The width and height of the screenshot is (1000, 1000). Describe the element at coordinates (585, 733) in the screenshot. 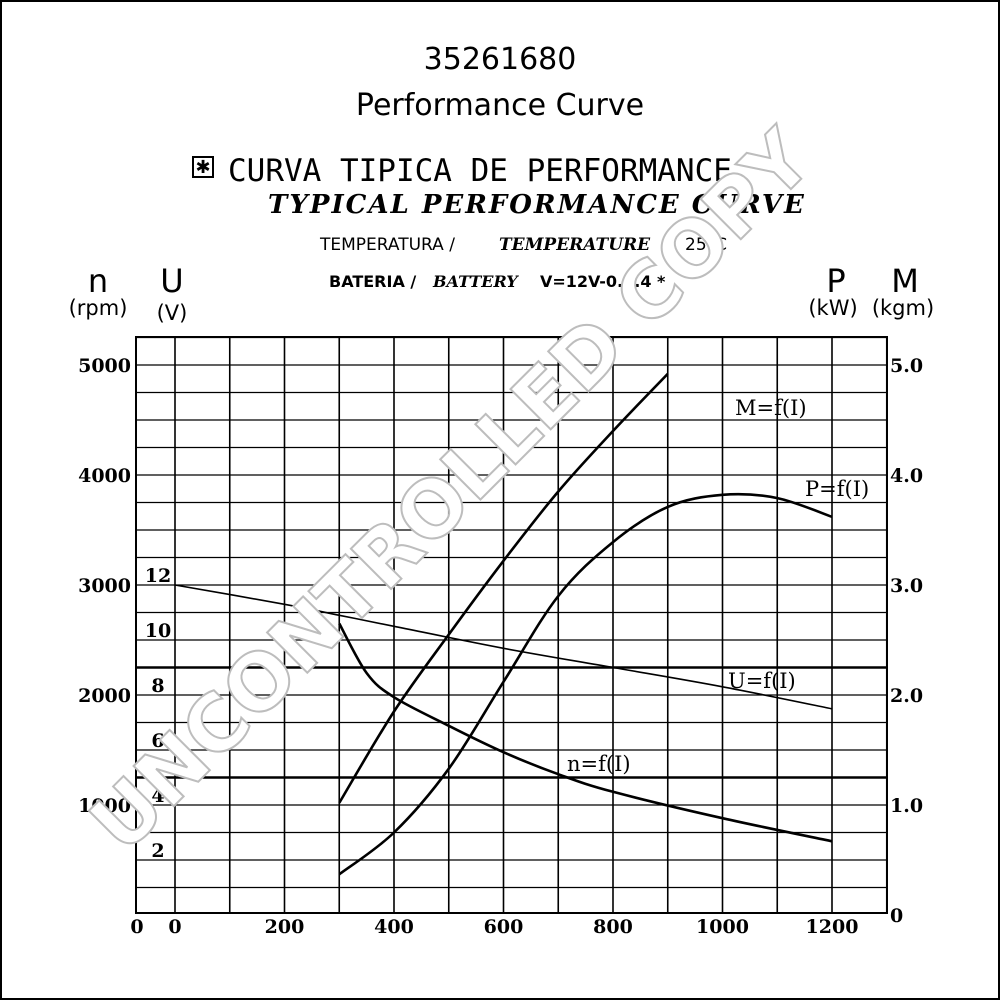

I see `series-line-n` at that location.